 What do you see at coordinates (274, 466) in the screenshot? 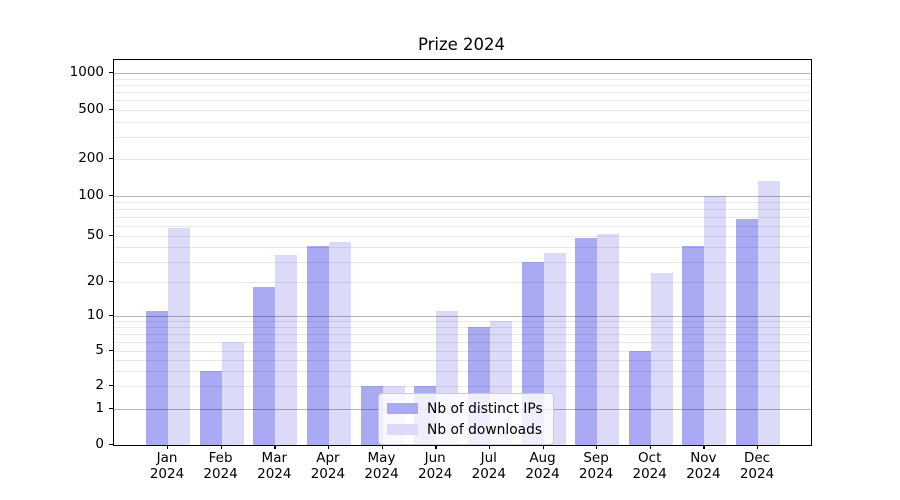
I see `x-tick-label: Mar 2024` at bounding box center [274, 466].